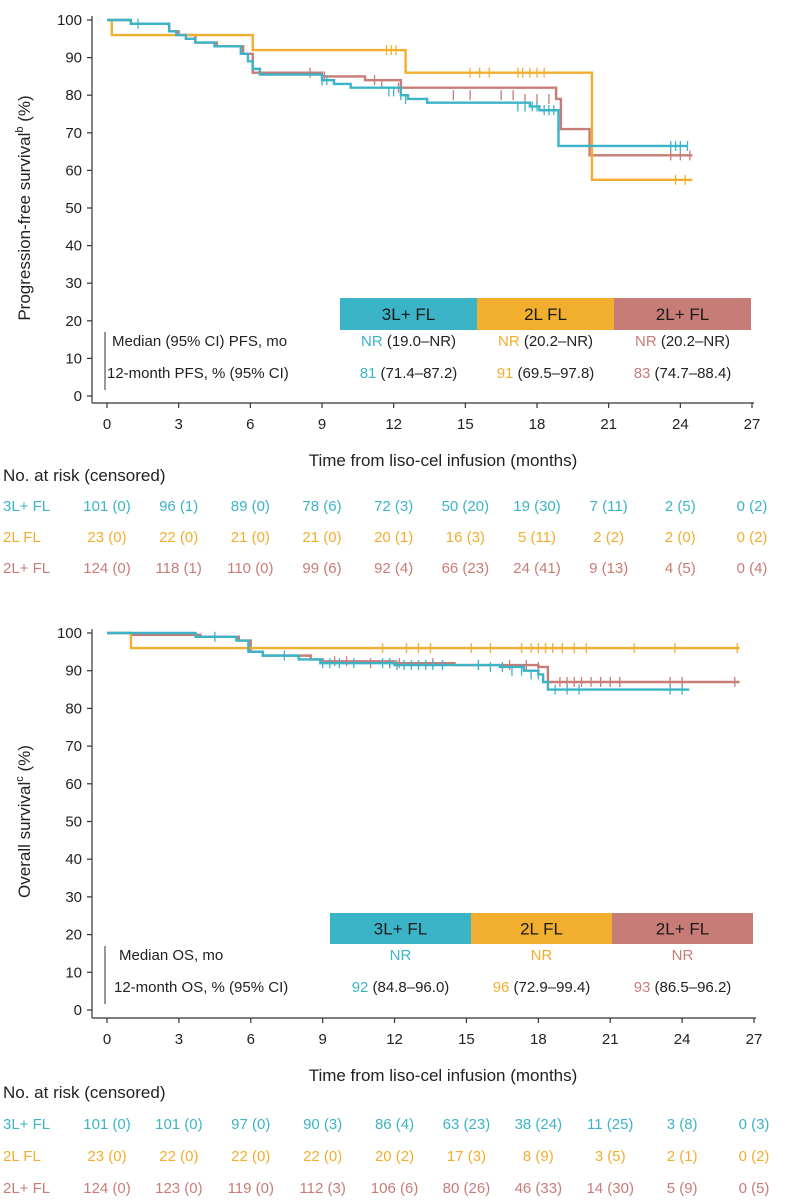 Image resolution: width=800 pixels, height=1201 pixels. What do you see at coordinates (754, 1124) in the screenshot?
I see `risk-value: 0 (3)` at bounding box center [754, 1124].